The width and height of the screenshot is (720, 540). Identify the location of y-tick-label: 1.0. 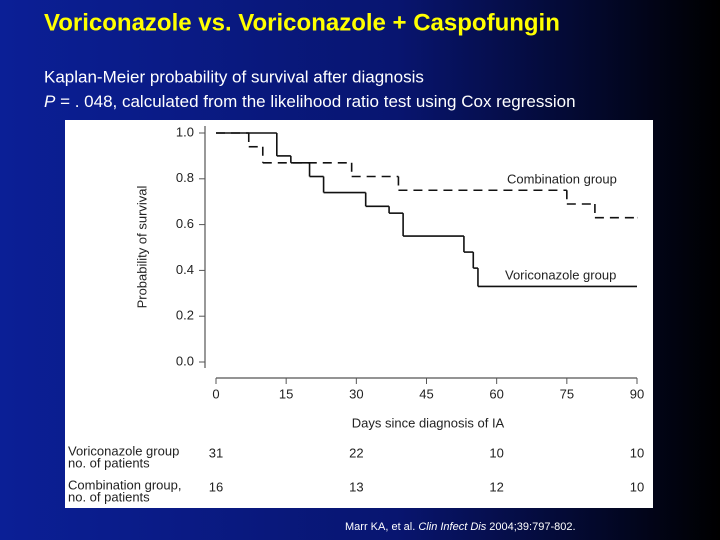
(185, 131).